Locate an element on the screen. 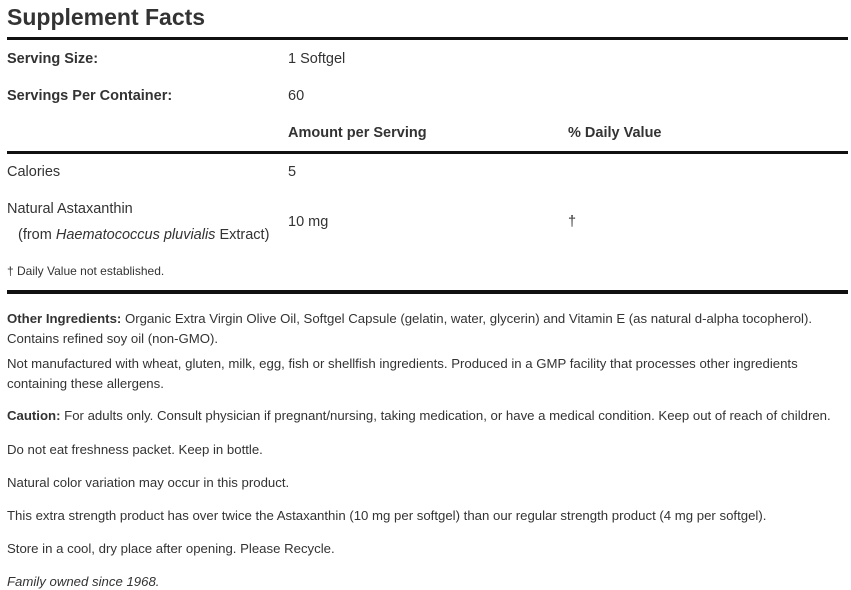  family-owned: Family owned since 1968. is located at coordinates (83, 581).